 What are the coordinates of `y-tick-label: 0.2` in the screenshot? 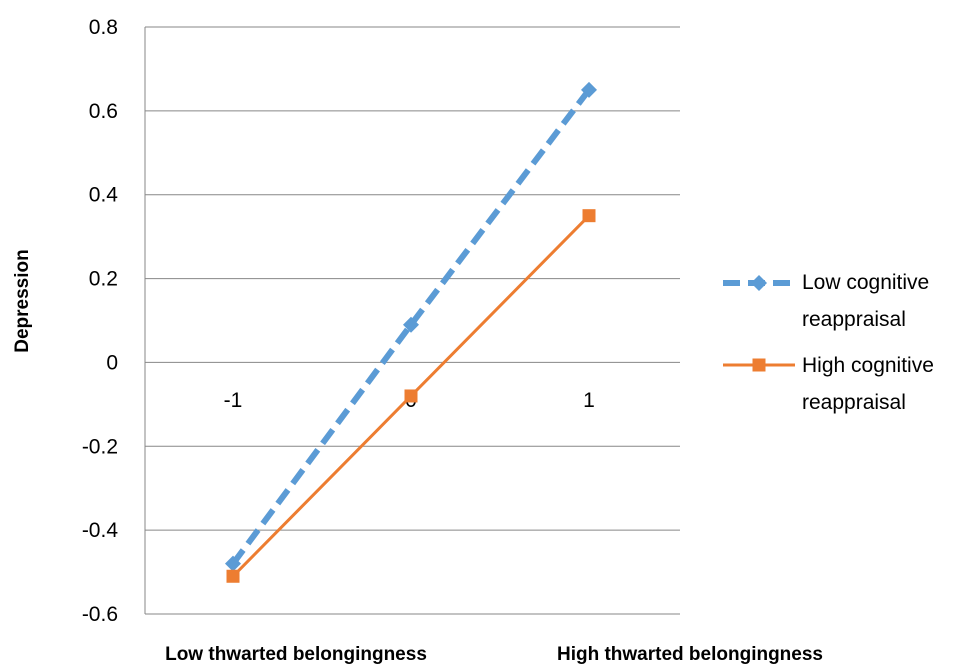 It's located at (103, 279).